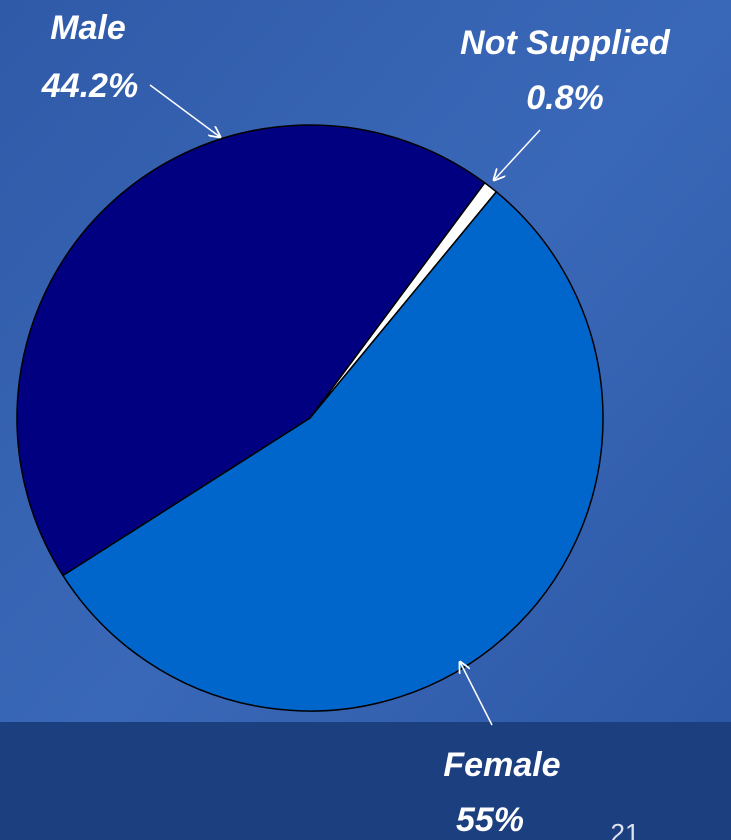 The height and width of the screenshot is (840, 731). Describe the element at coordinates (565, 98) in the screenshot. I see `value-label: 0.8%` at that location.